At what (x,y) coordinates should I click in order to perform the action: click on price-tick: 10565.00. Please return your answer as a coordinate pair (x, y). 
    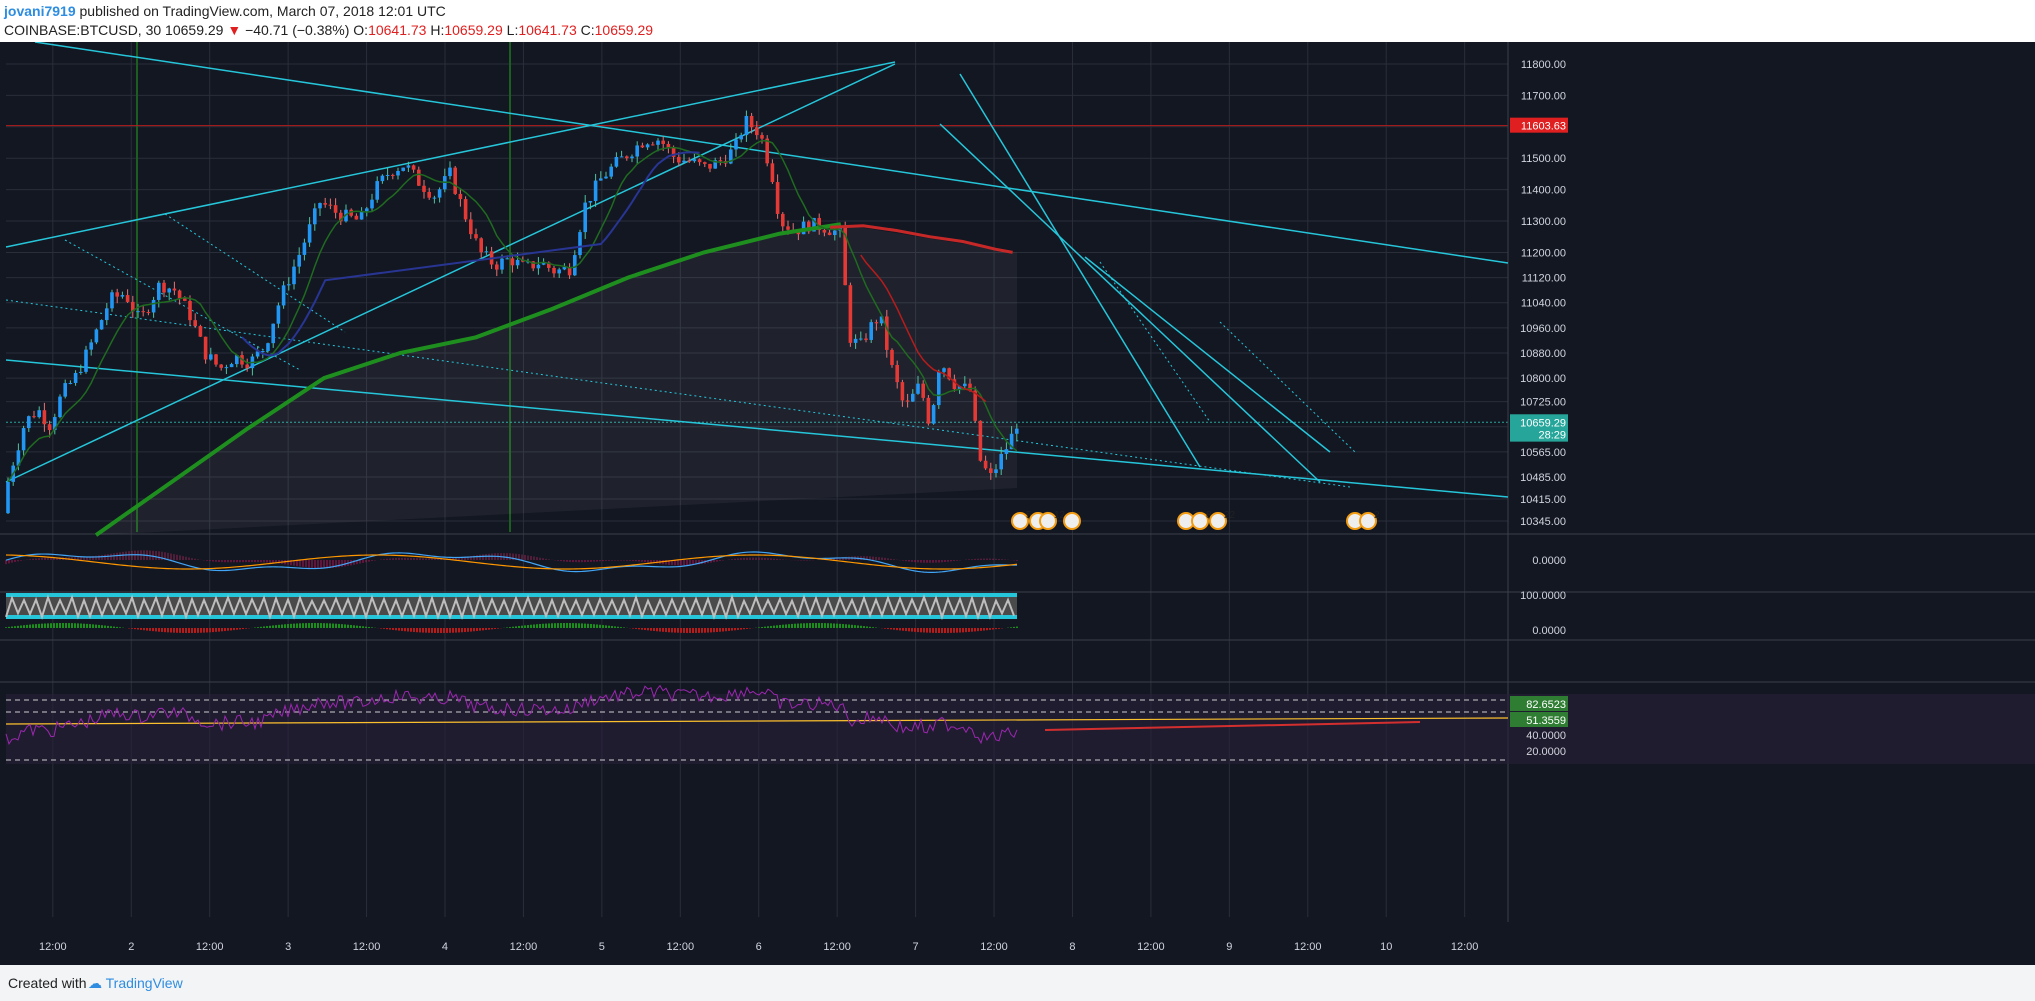
    Looking at the image, I should click on (1543, 453).